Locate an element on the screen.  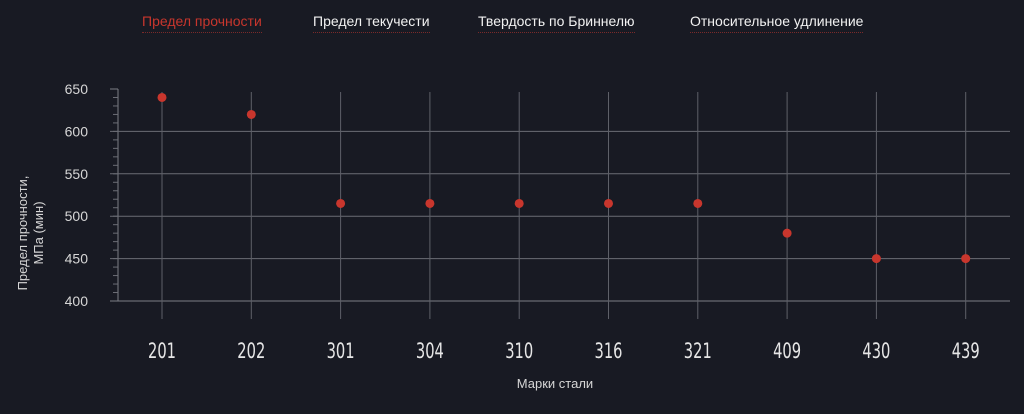
tab-elongation: Относительное удлинение is located at coordinates (777, 23).